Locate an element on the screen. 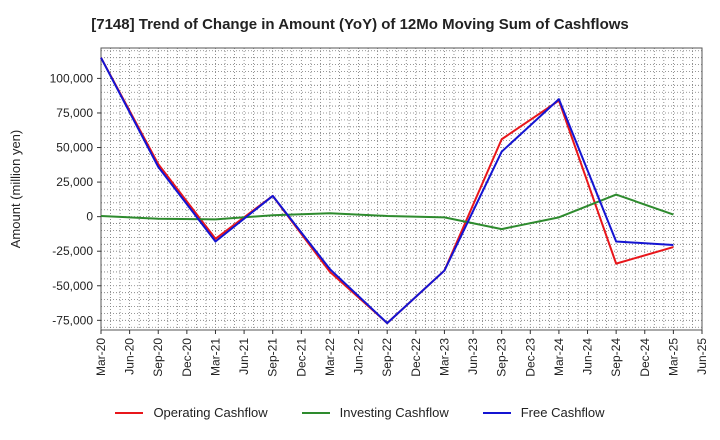 The image size is (720, 440). x-tick-label: Jun-22 is located at coordinates (359, 356).